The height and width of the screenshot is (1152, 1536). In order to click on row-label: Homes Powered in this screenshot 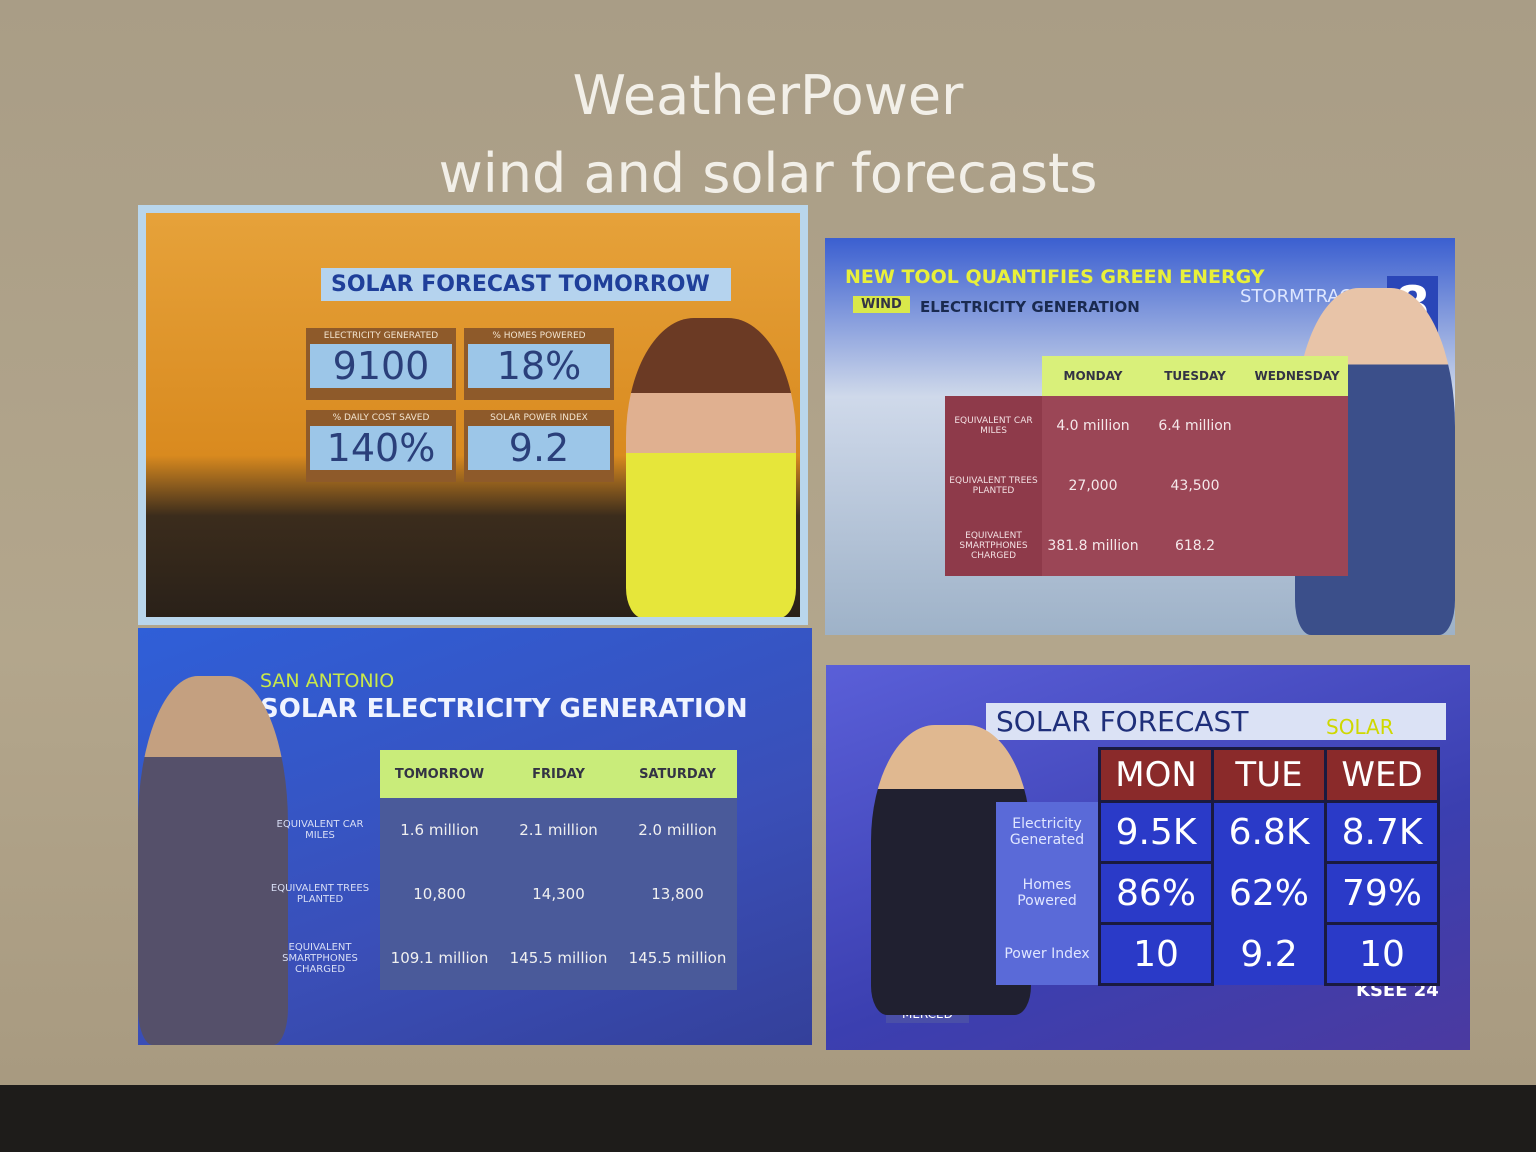, I will do `click(1048, 893)`.